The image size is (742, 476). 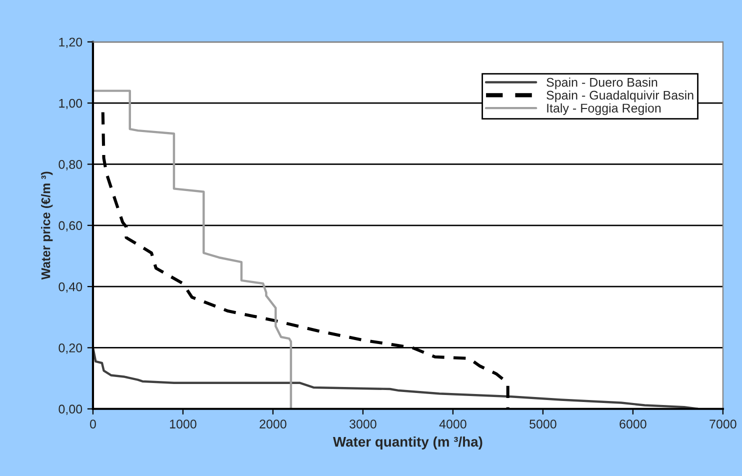 What do you see at coordinates (70, 226) in the screenshot?
I see `y-tick-label: 0,60` at bounding box center [70, 226].